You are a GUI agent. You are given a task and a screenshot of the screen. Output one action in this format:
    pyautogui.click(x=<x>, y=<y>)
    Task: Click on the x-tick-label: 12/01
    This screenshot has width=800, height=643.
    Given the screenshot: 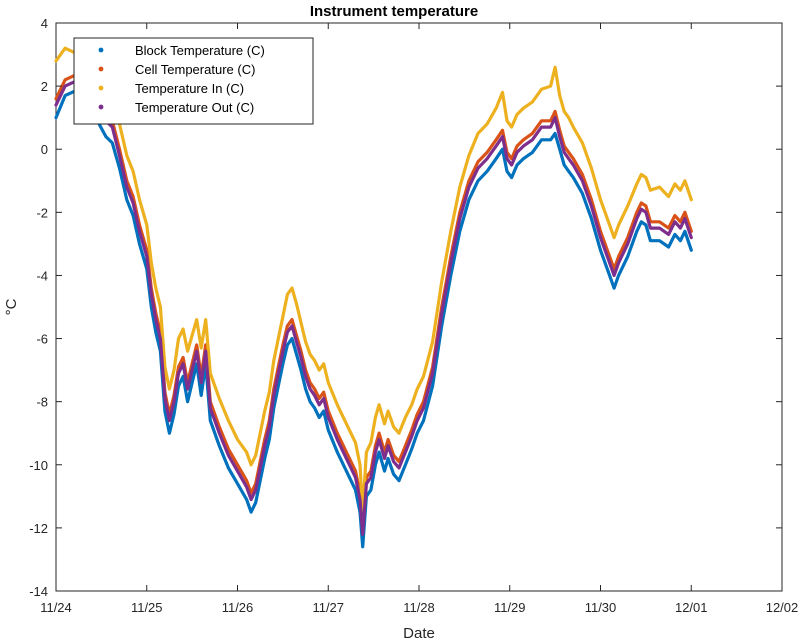 What is the action you would take?
    pyautogui.click(x=691, y=607)
    